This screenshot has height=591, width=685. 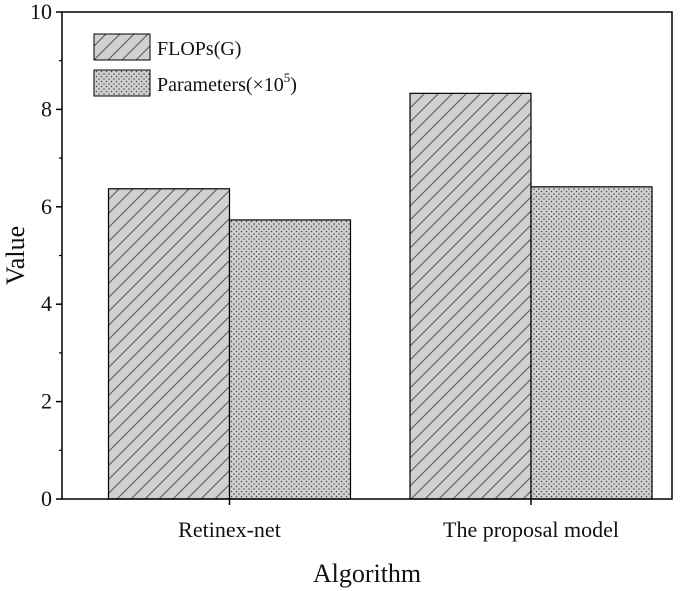 I want to click on y-tick-label: 6, so click(x=46, y=206).